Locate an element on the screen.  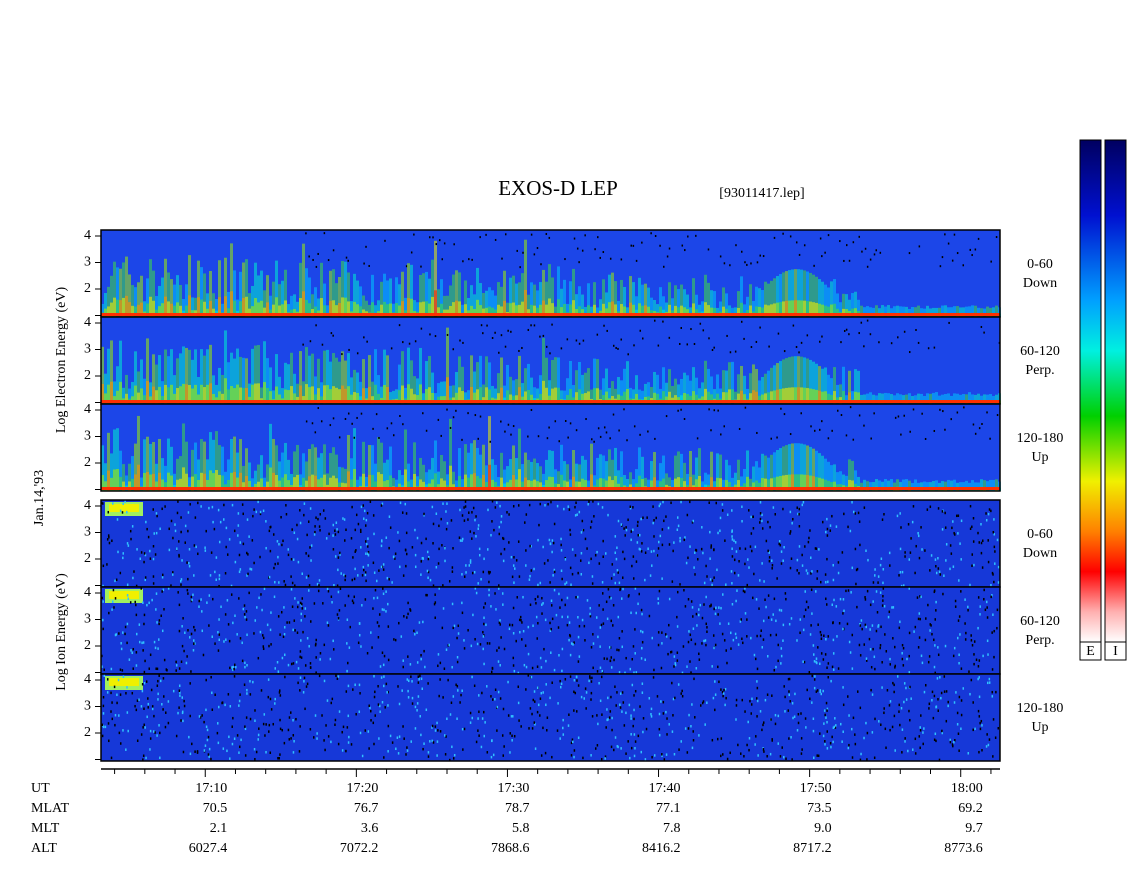
x-tick-label: 17:30 is located at coordinates (514, 788).